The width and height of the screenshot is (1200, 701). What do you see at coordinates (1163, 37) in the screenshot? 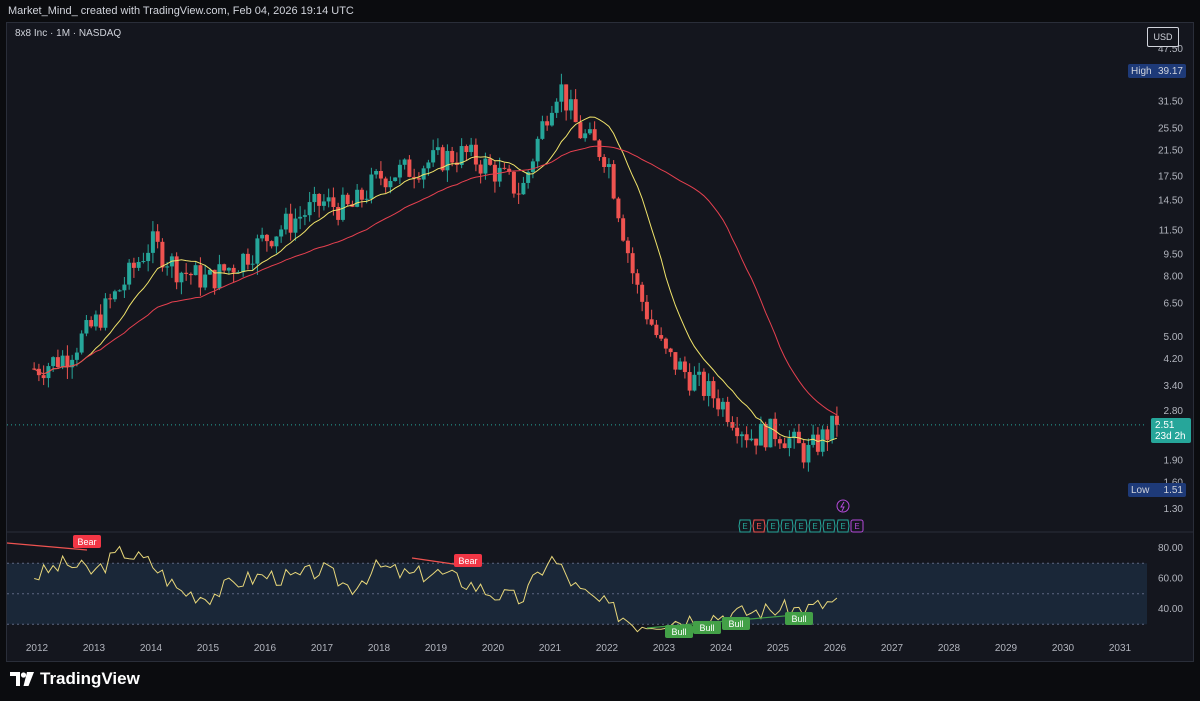
I see `currency-button: USD` at bounding box center [1163, 37].